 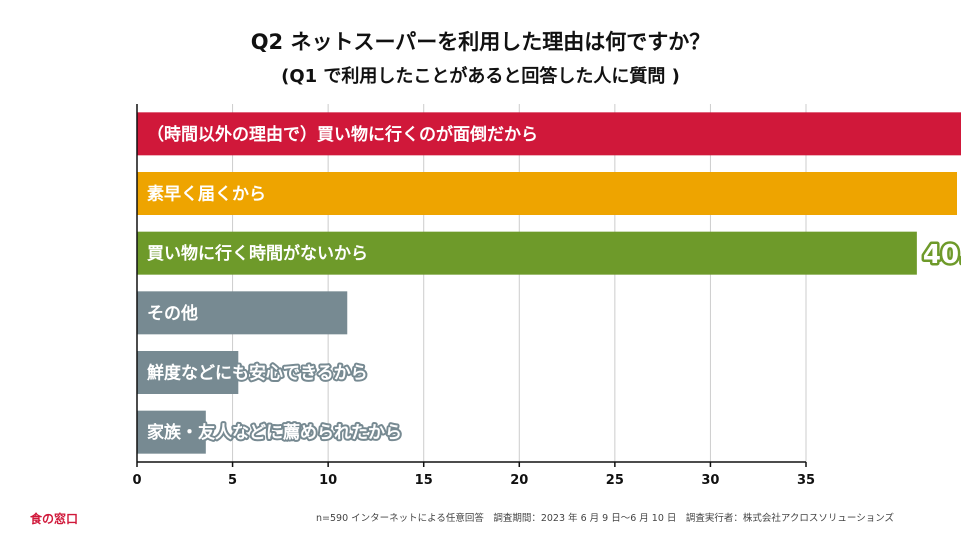 What do you see at coordinates (206, 195) in the screenshot?
I see `bar-label-1: 素早く届くから` at bounding box center [206, 195].